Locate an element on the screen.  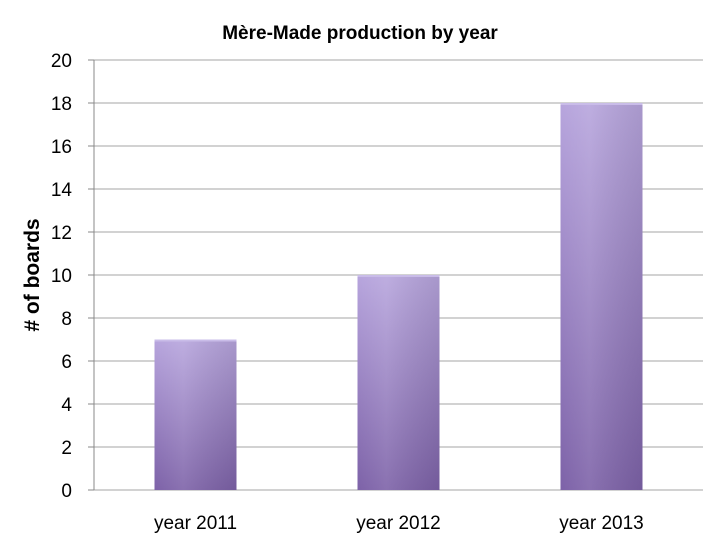
x-tick-label: year 2011 is located at coordinates (195, 523).